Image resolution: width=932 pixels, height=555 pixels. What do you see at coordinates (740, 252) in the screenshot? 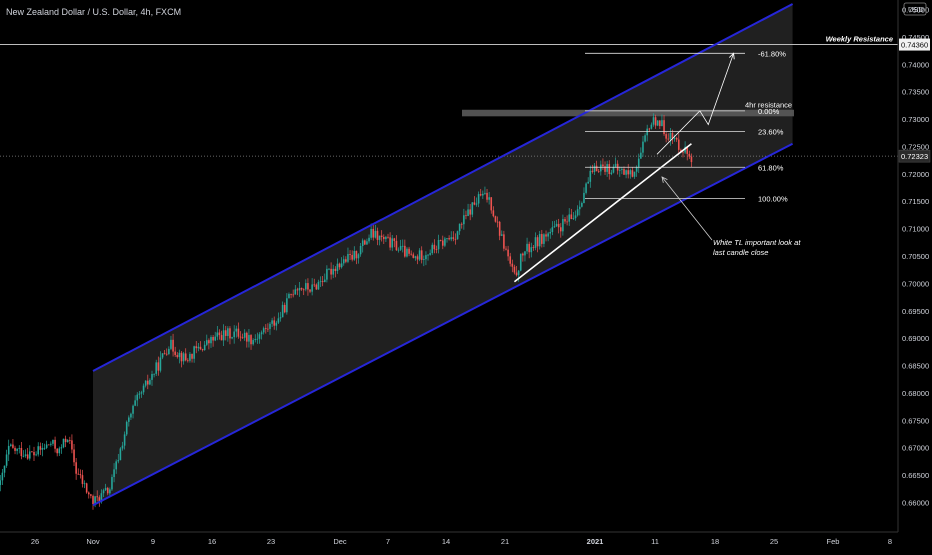
I see `annotation-text: last candle close` at bounding box center [740, 252].